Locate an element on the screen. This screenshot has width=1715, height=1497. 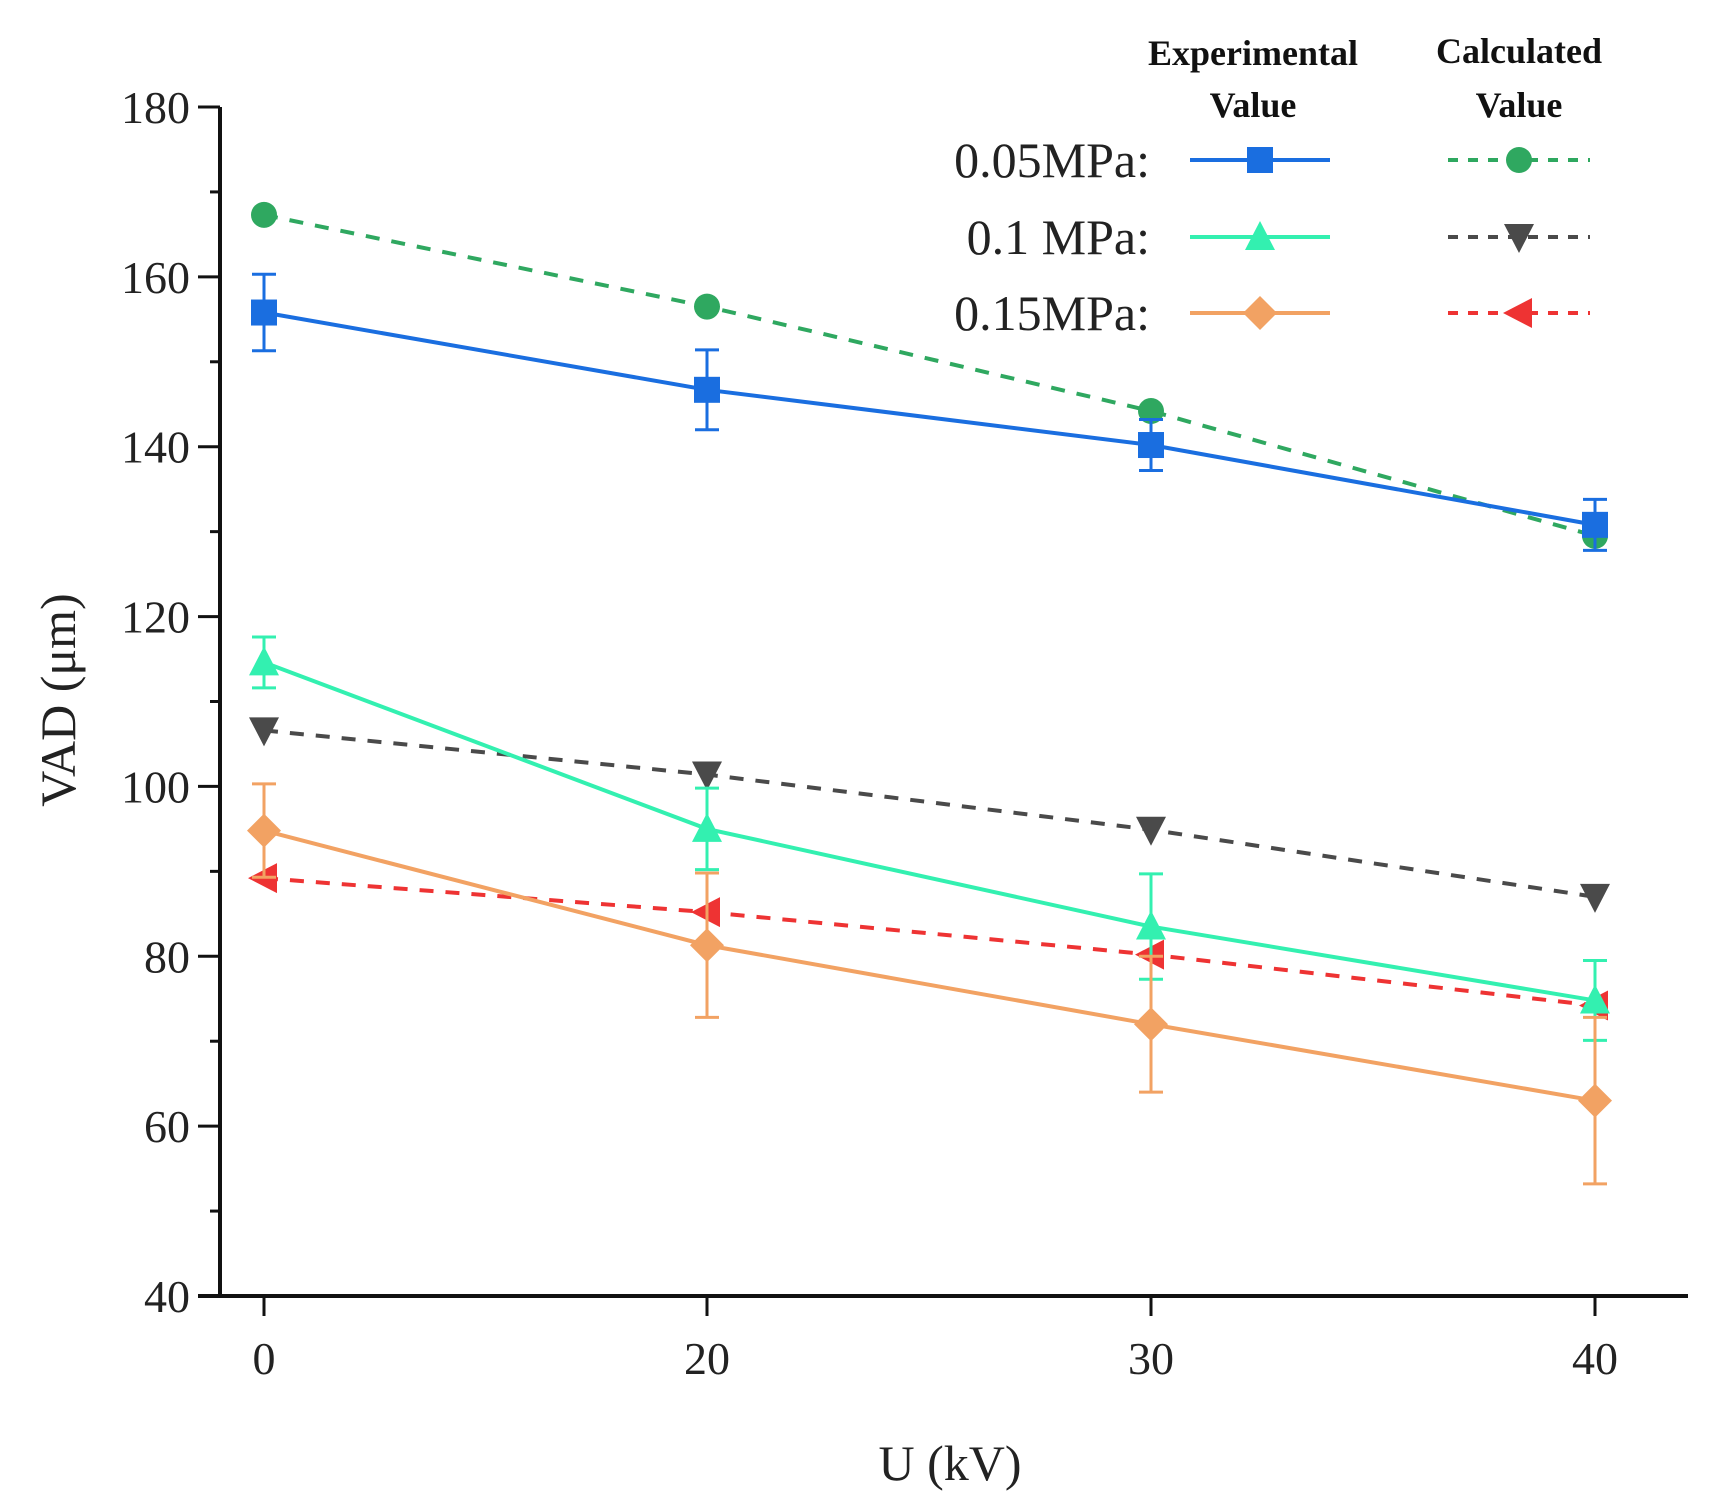
legend-label: 0.05MPa: is located at coordinates (1052, 160).